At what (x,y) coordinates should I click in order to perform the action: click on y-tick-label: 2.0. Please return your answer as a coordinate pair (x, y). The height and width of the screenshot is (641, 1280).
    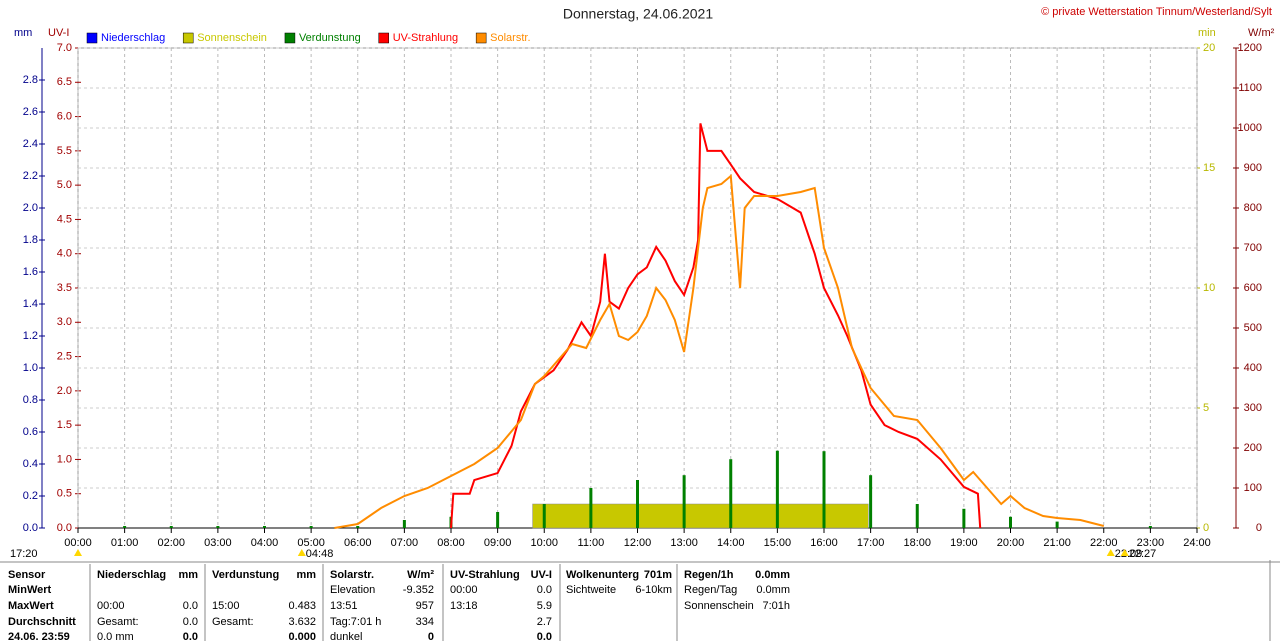
    Looking at the image, I should click on (64, 391).